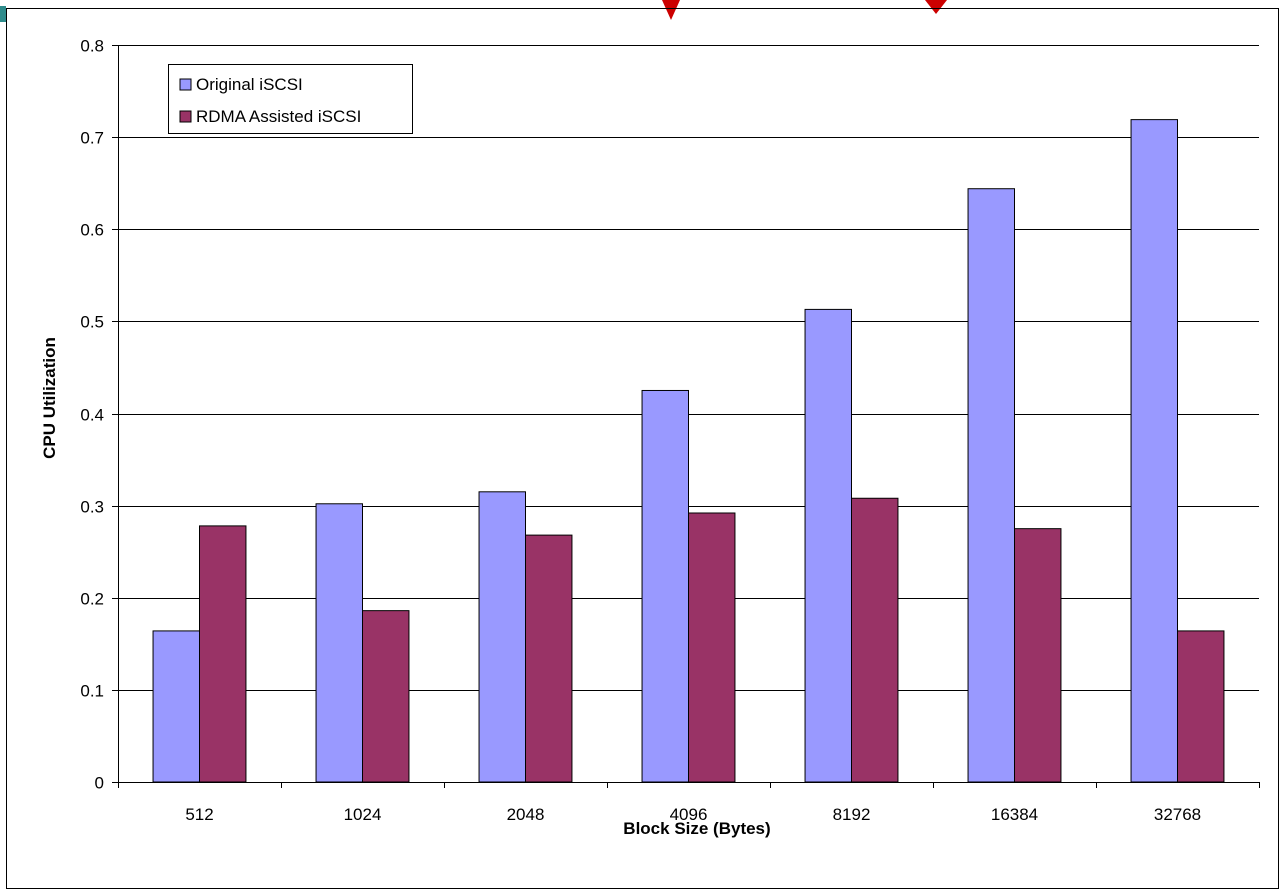 The height and width of the screenshot is (890, 1279). I want to click on x-tick-label-8192: 8192, so click(852, 814).